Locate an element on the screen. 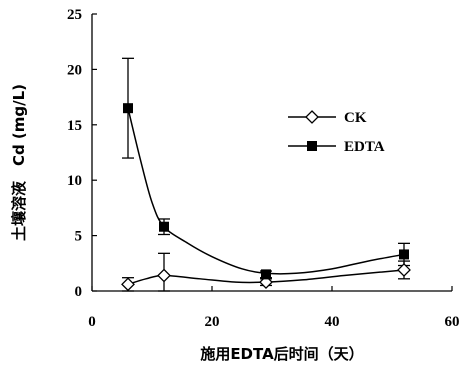 The width and height of the screenshot is (463, 368). curve-ck is located at coordinates (266, 277).